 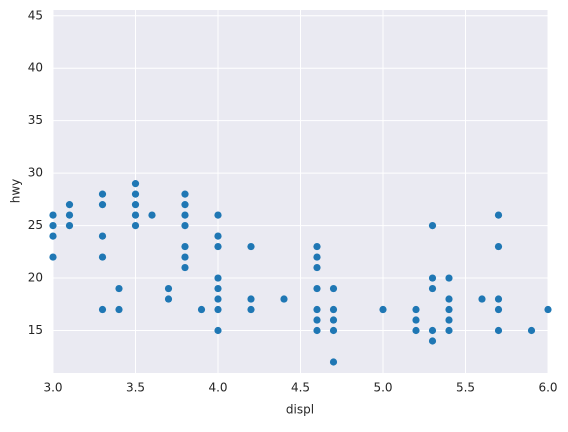 I want to click on y-tick-label: 25, so click(x=35, y=225).